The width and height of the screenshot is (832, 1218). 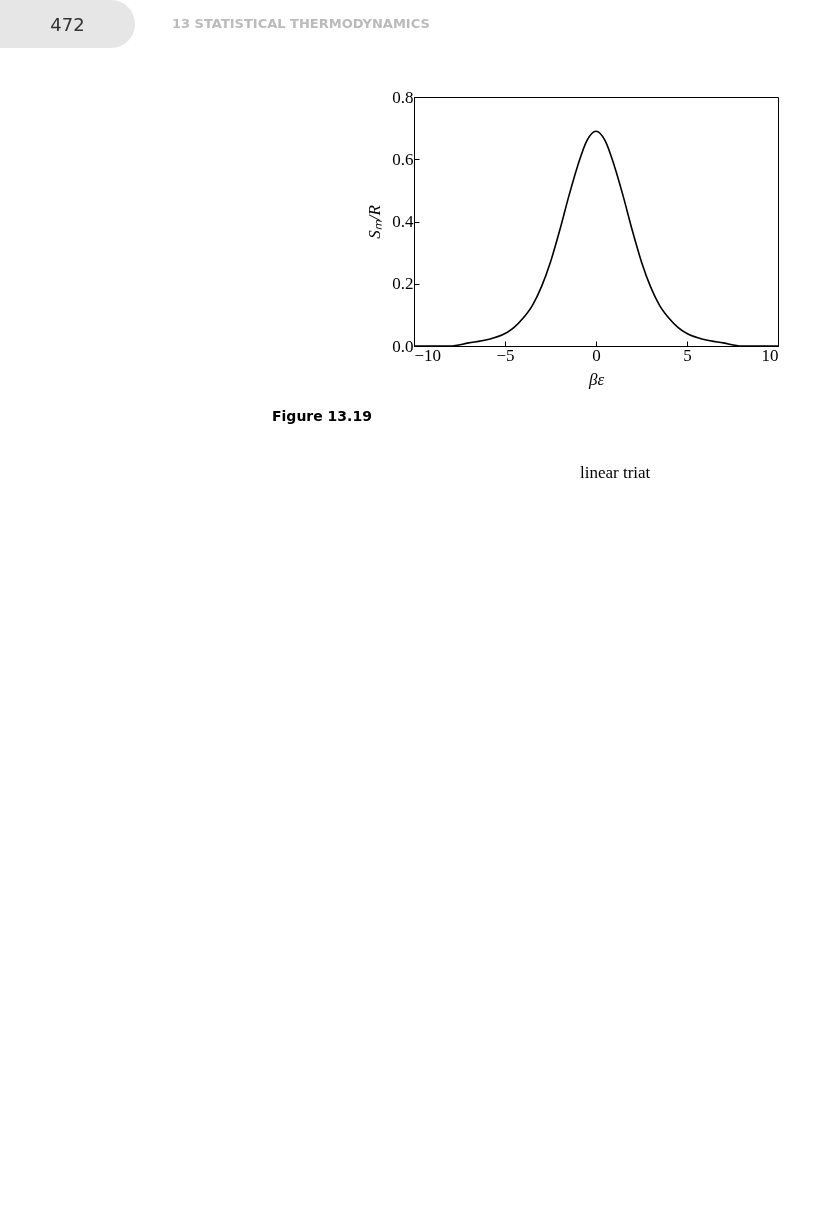 What do you see at coordinates (67, 24) in the screenshot?
I see `text: 472` at bounding box center [67, 24].